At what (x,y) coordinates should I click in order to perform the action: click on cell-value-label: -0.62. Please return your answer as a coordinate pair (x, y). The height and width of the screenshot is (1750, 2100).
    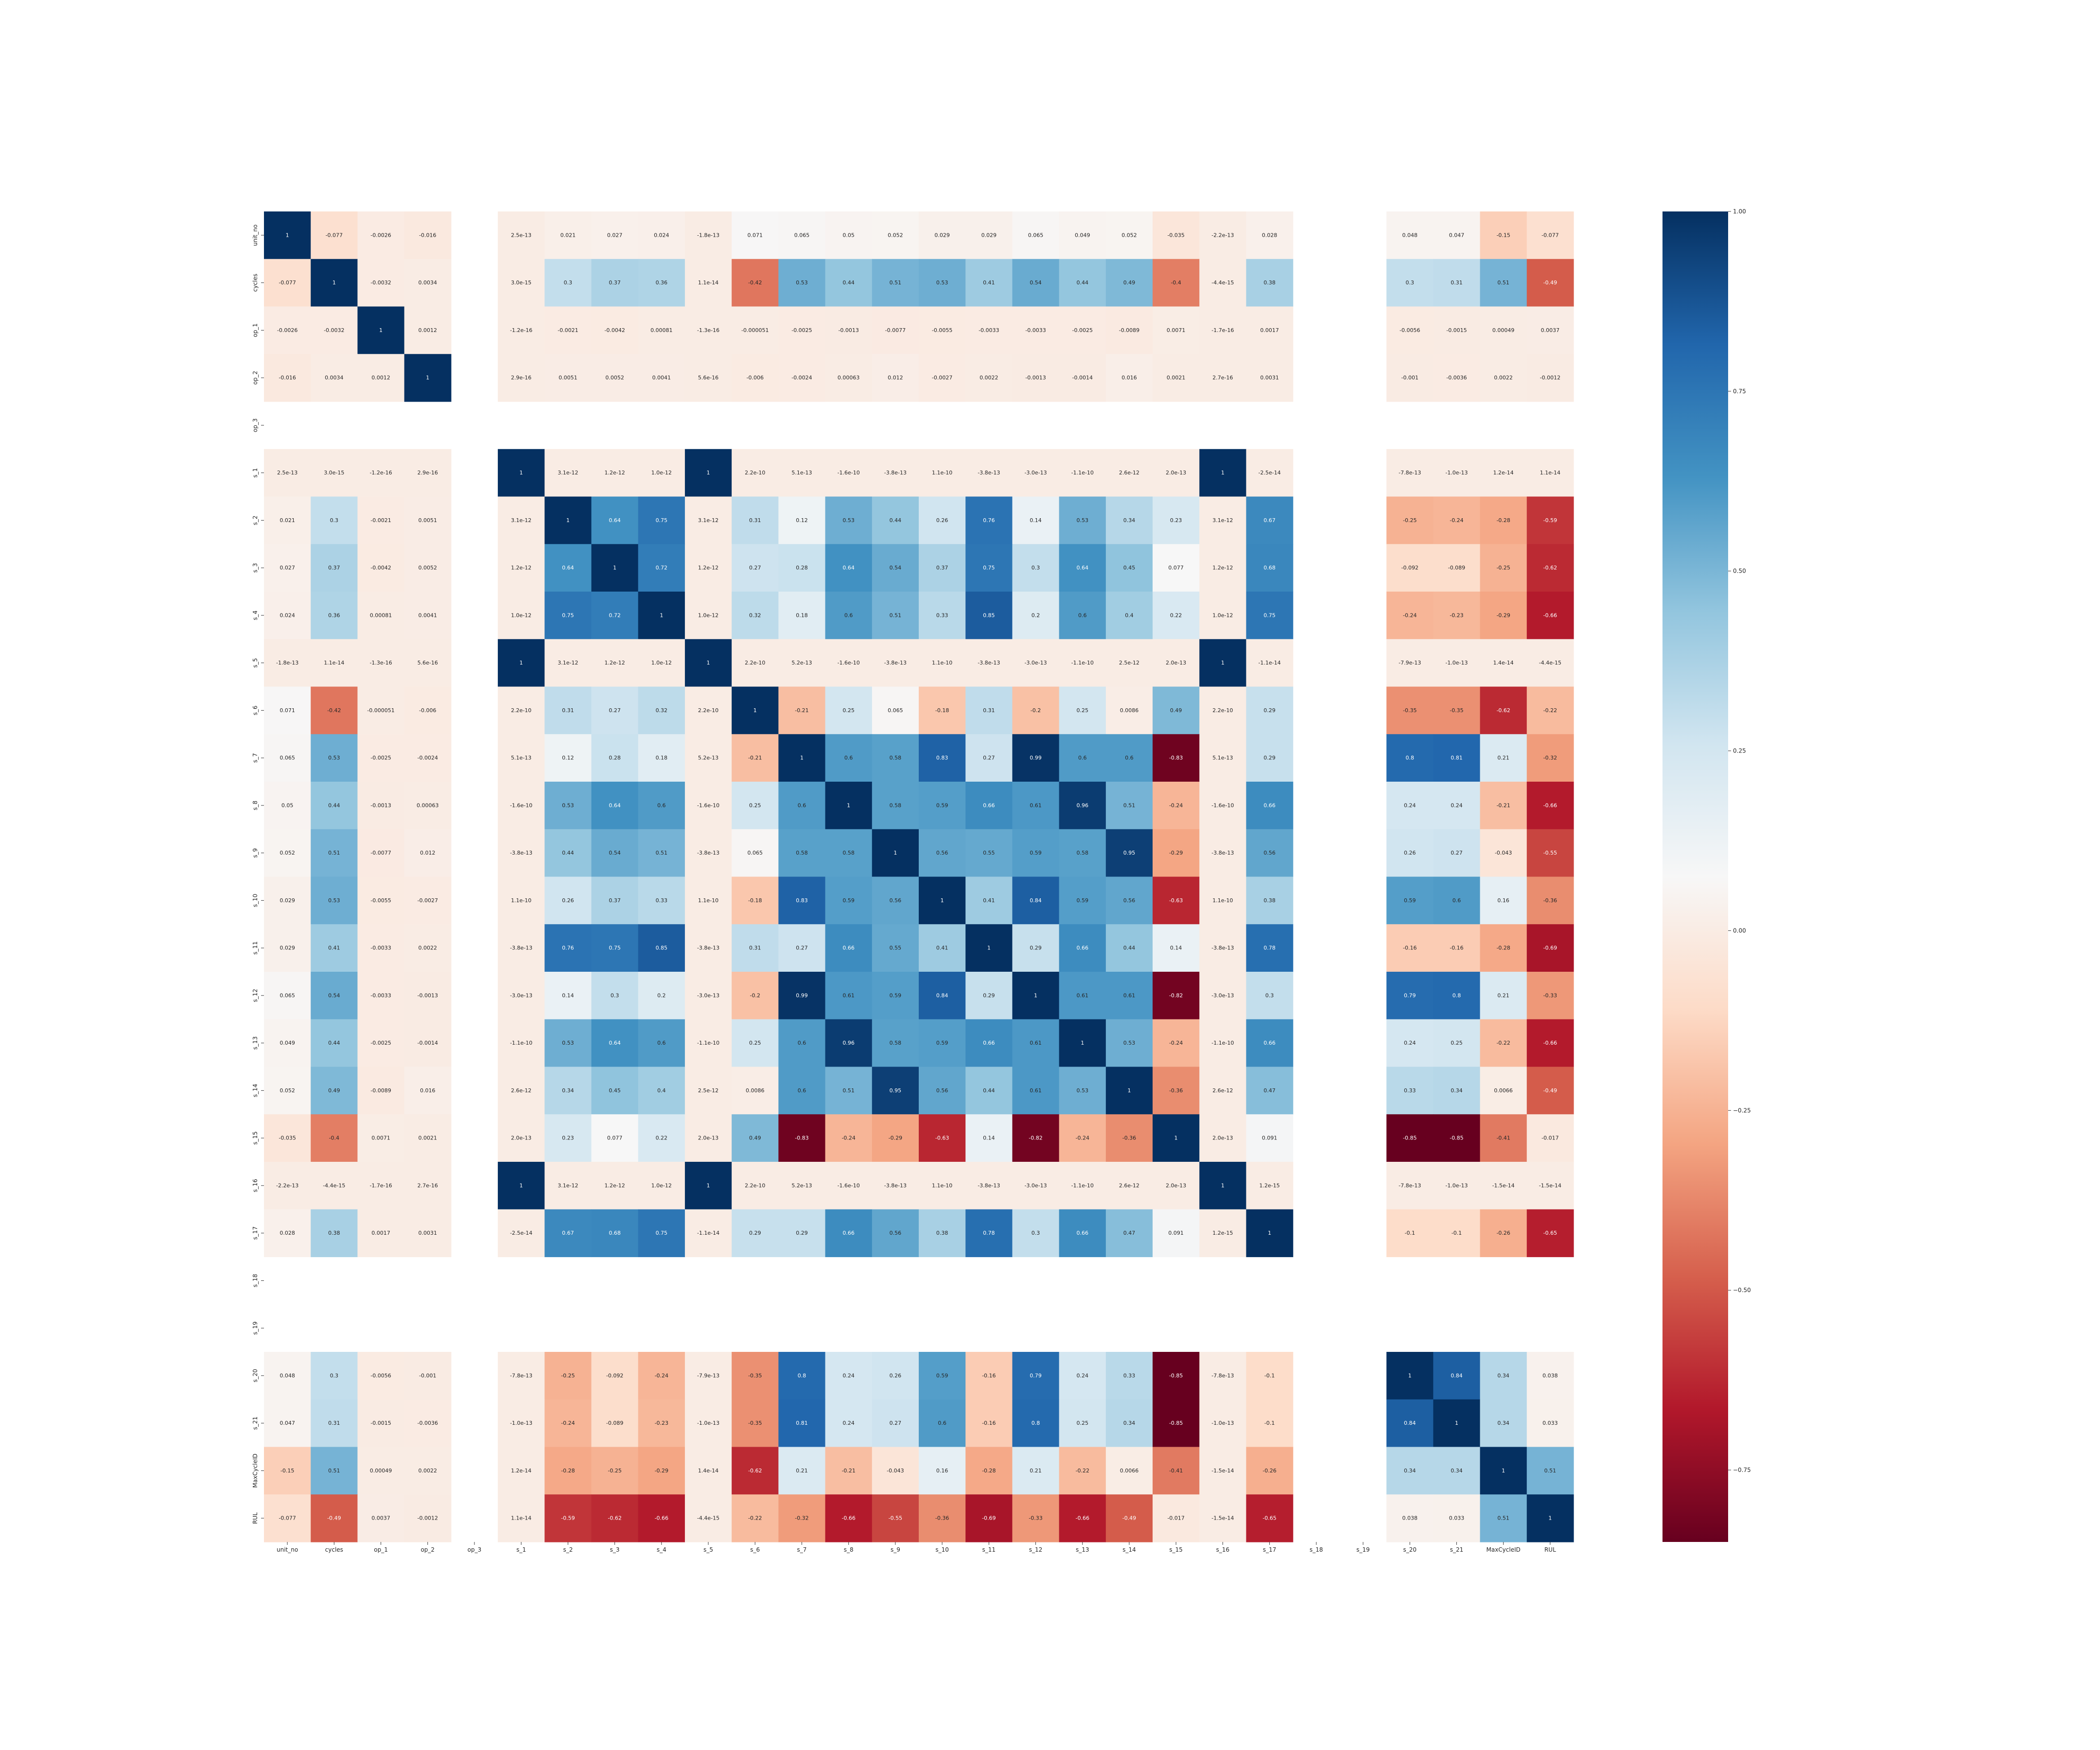
    Looking at the image, I should click on (614, 1518).